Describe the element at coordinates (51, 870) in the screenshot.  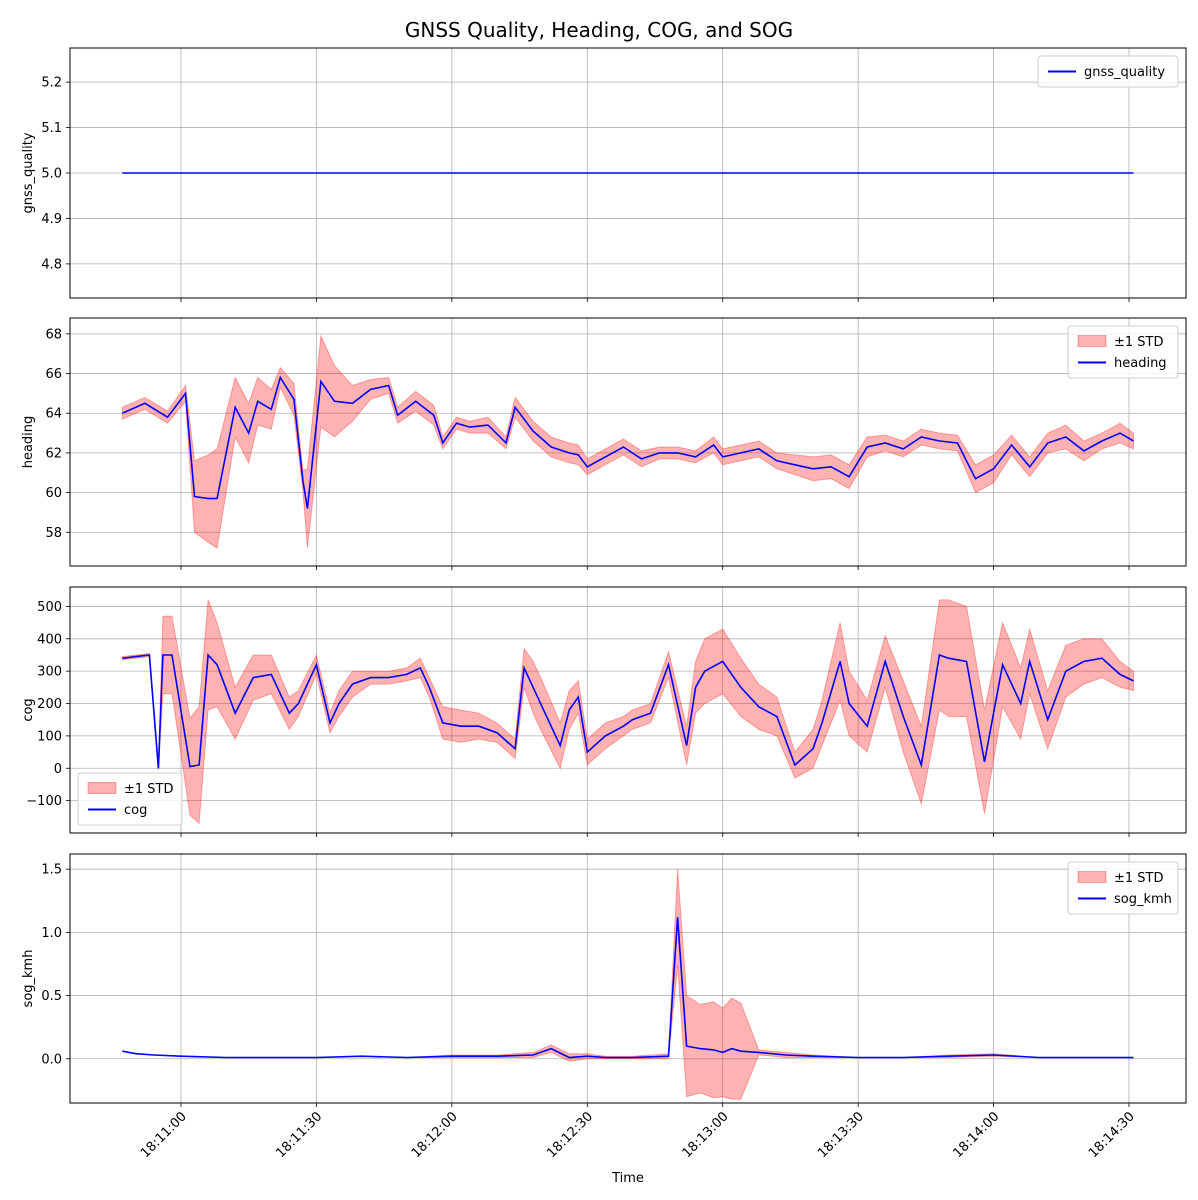
I see `y-tick-label: 1.5` at that location.